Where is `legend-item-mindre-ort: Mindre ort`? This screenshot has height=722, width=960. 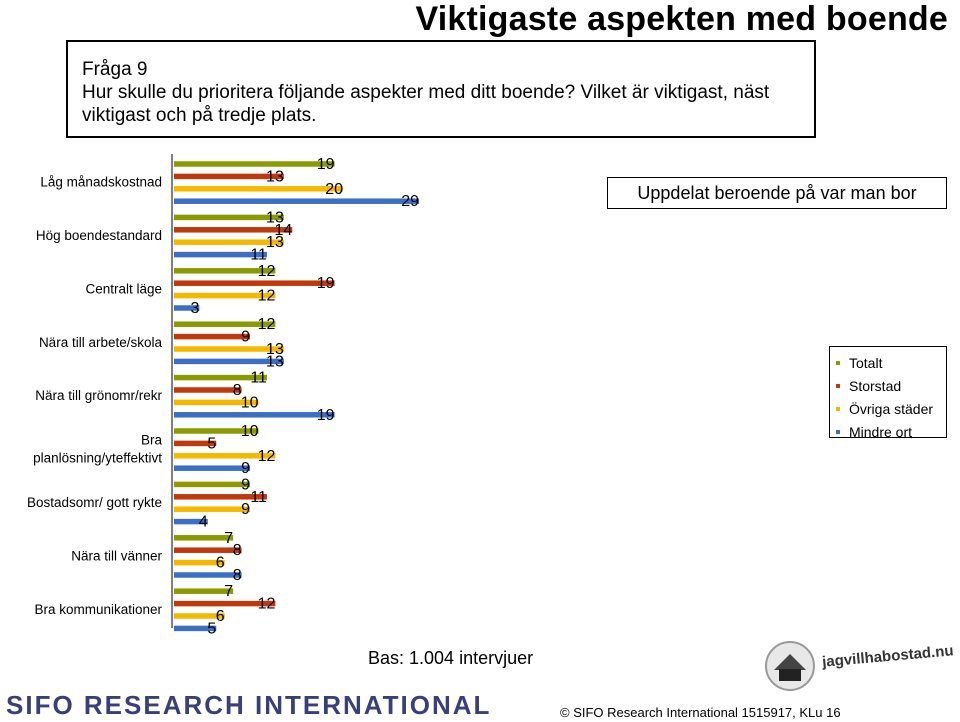
legend-item-mindre-ort: Mindre ort is located at coordinates (891, 431).